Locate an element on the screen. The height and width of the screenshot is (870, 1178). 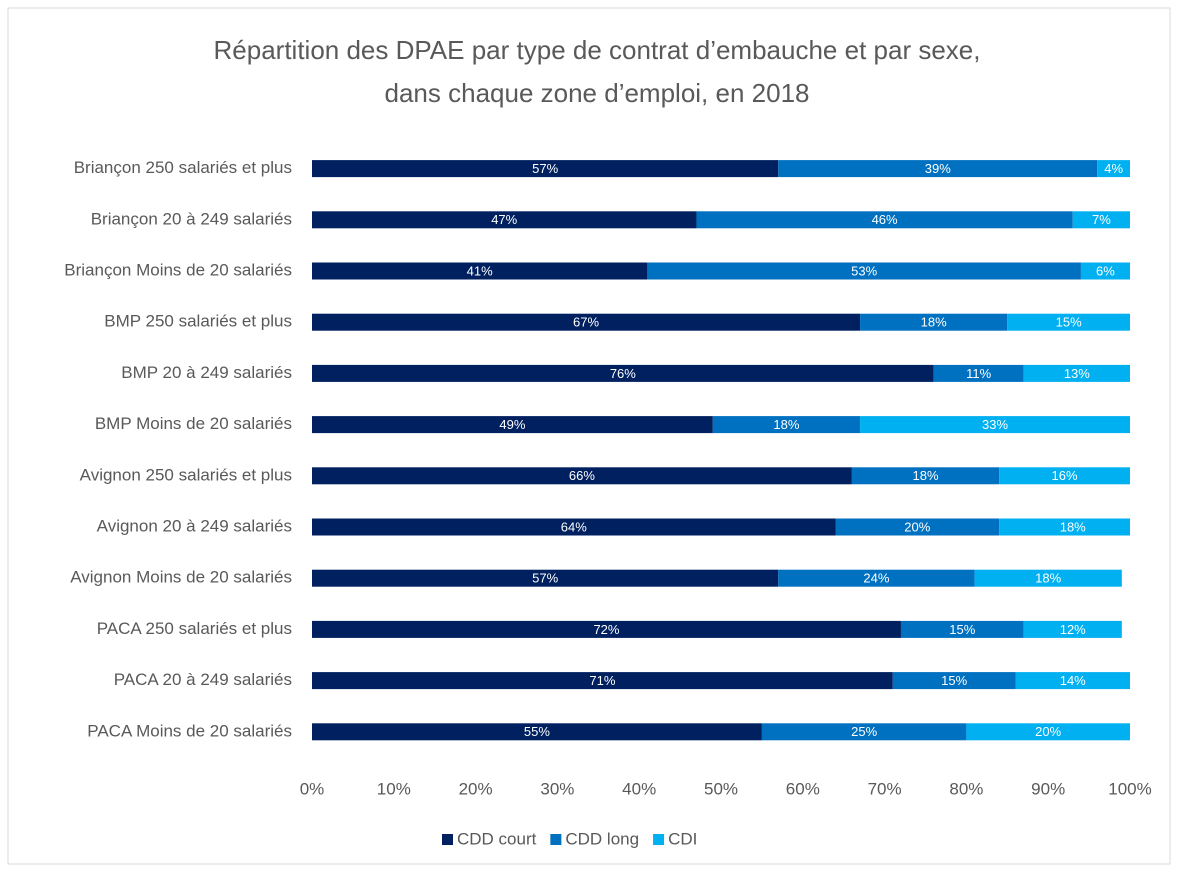
data-label: 67% is located at coordinates (586, 322).